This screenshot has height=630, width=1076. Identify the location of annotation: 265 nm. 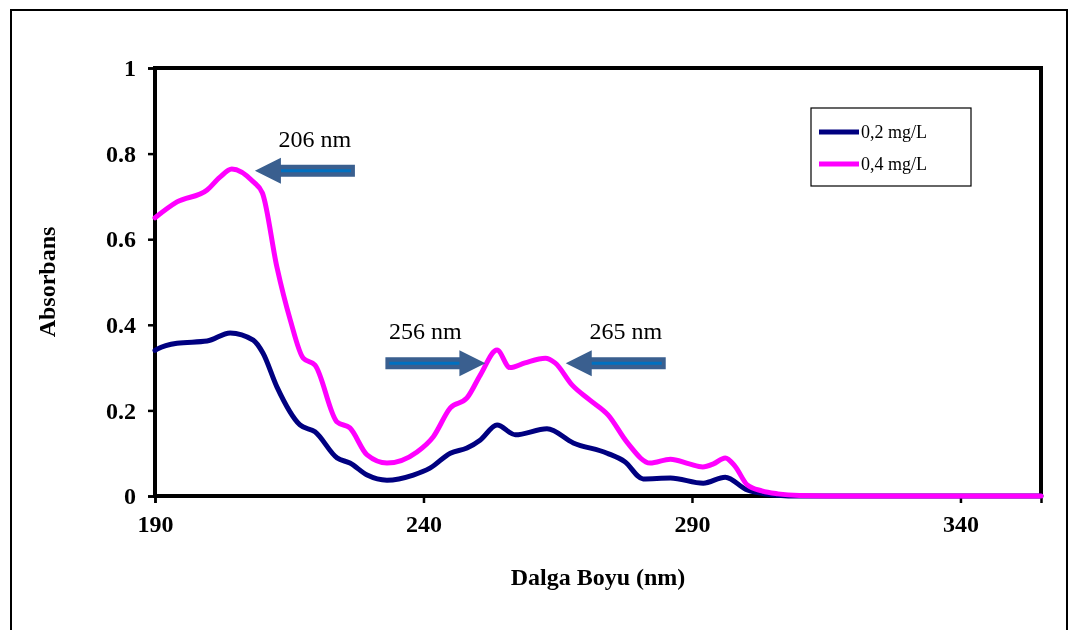
(626, 331).